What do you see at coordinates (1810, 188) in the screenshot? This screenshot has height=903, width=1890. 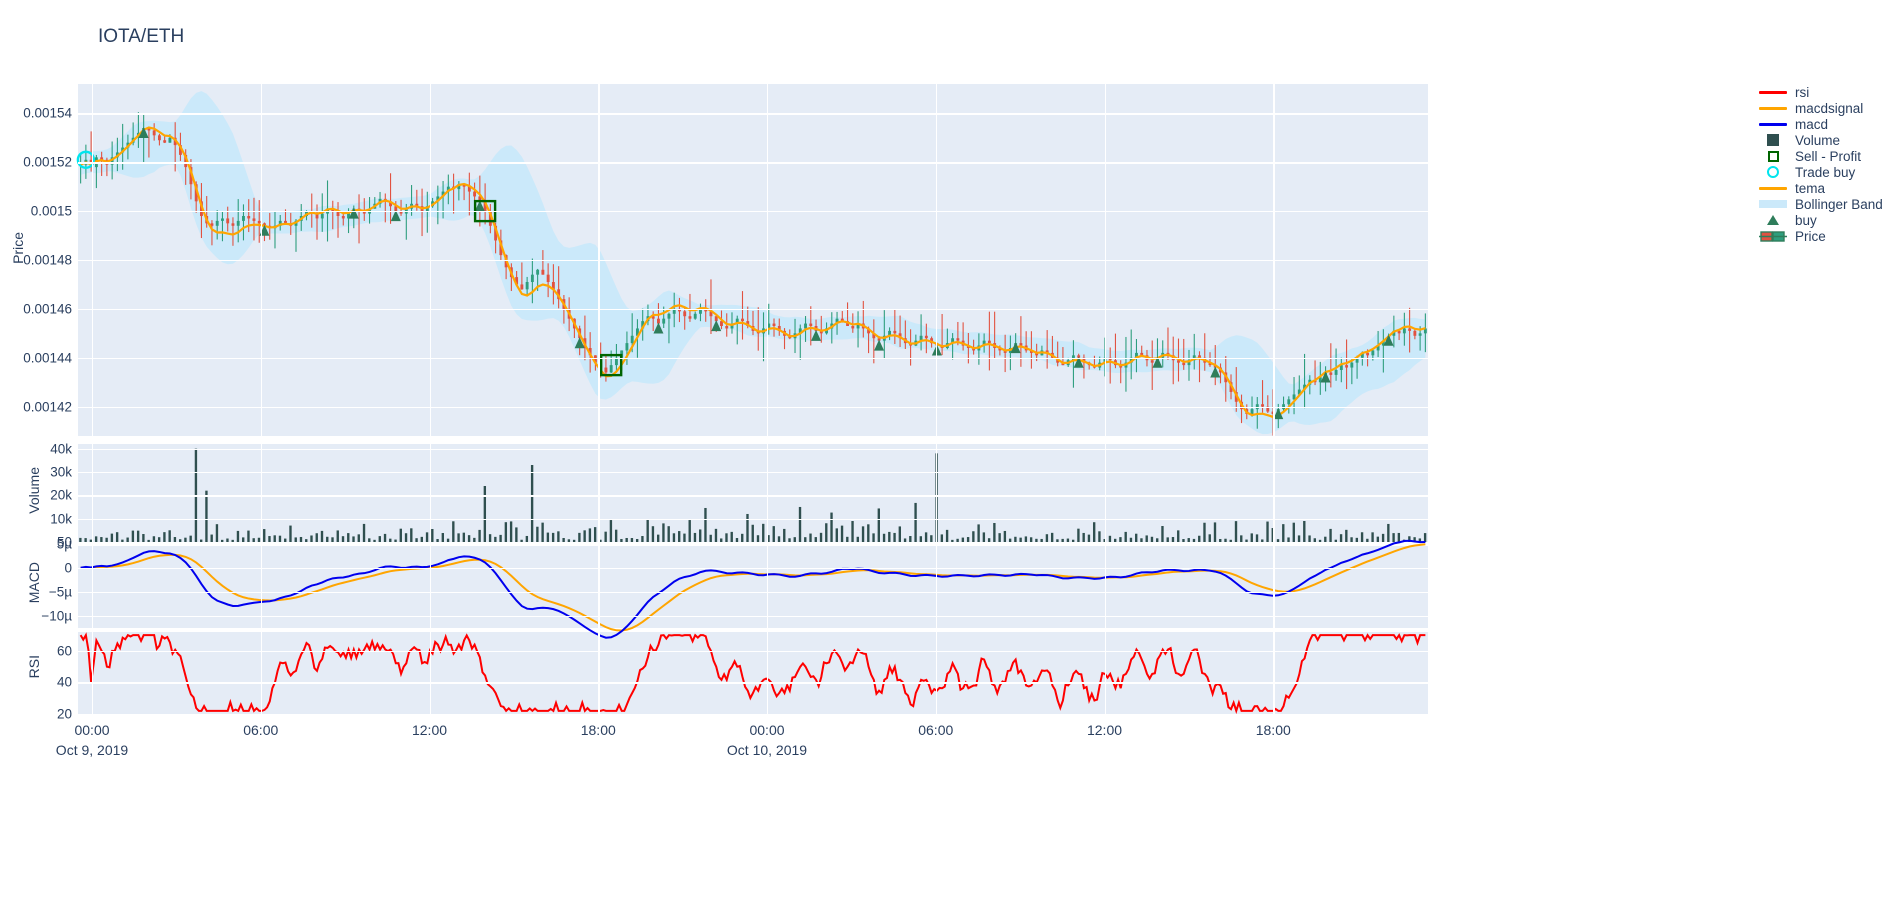 I see `legend-item-label: tema` at bounding box center [1810, 188].